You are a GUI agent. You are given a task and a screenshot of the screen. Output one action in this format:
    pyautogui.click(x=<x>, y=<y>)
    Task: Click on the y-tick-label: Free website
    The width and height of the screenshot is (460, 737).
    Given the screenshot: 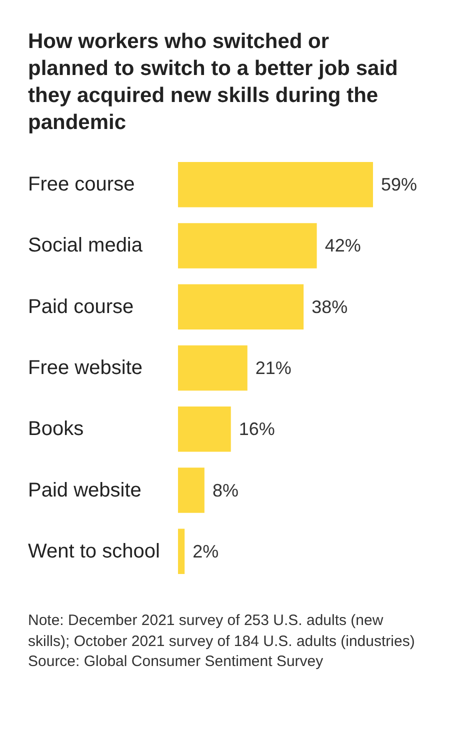 What is the action you would take?
    pyautogui.click(x=85, y=368)
    